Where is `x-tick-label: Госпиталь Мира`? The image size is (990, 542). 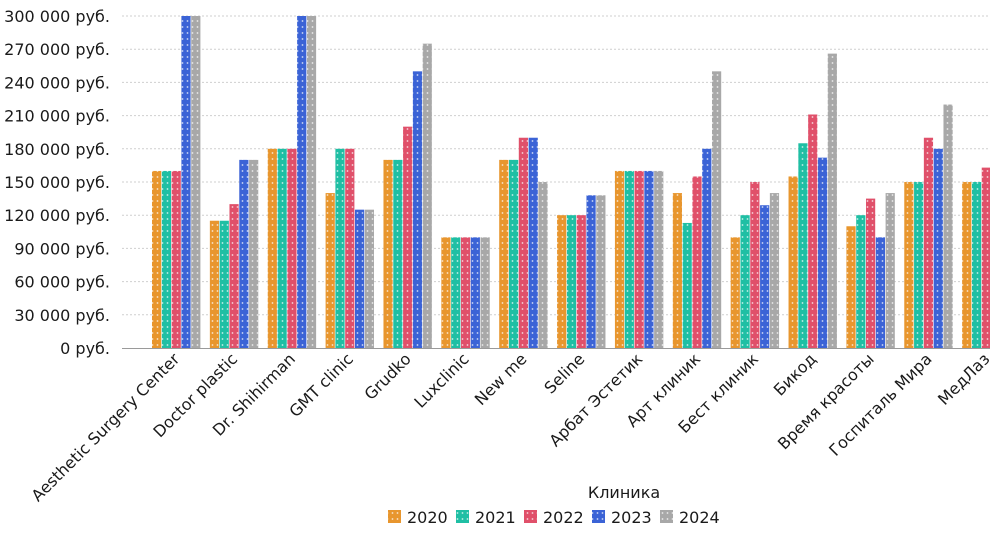 x-tick-label: Госпиталь Мира is located at coordinates (880, 404).